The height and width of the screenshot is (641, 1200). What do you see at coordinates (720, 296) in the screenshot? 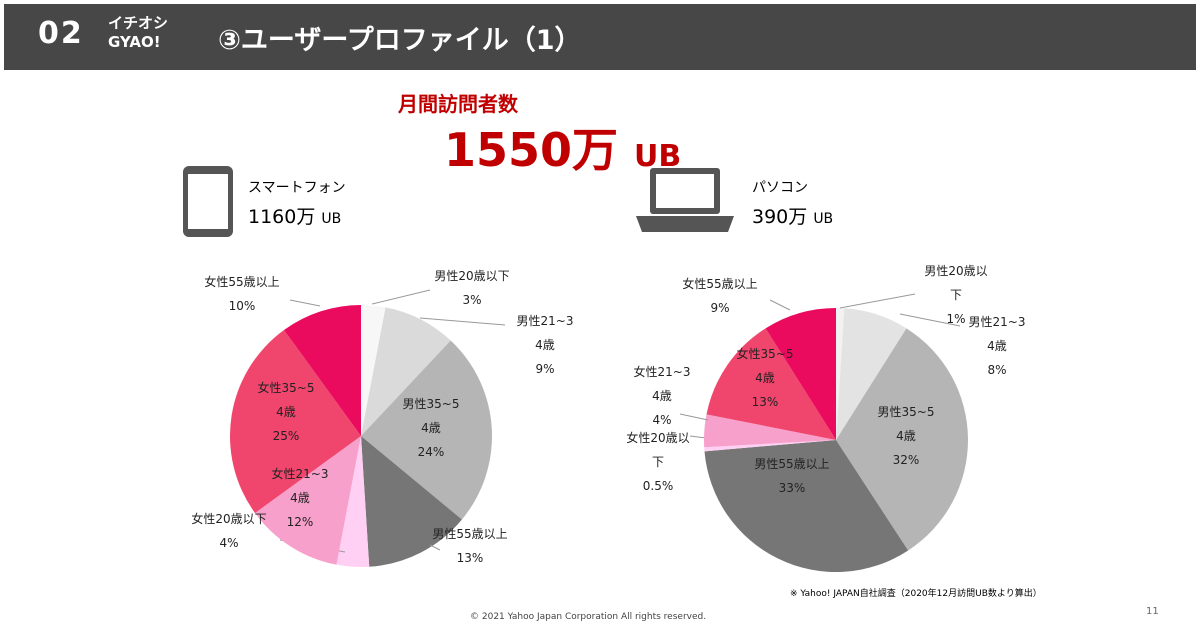
I see `slice-label: 女性55歳以上 9%` at bounding box center [720, 296].